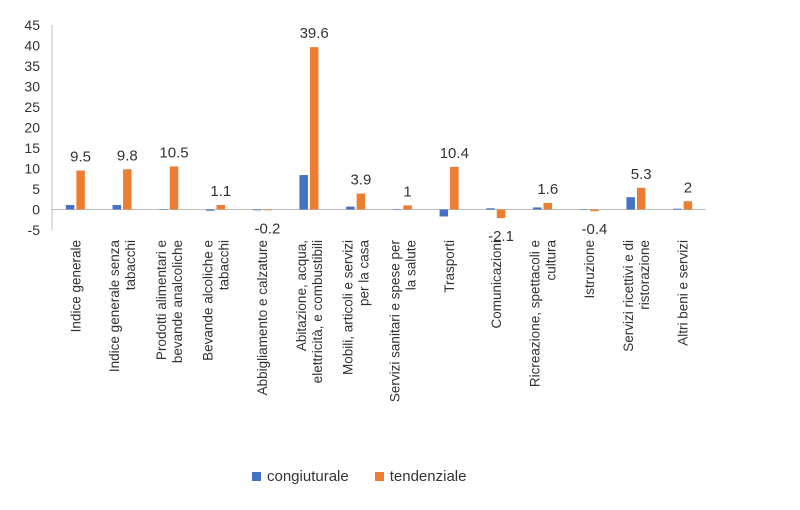  I want to click on category-label-line: Trasporti, so click(449, 266).